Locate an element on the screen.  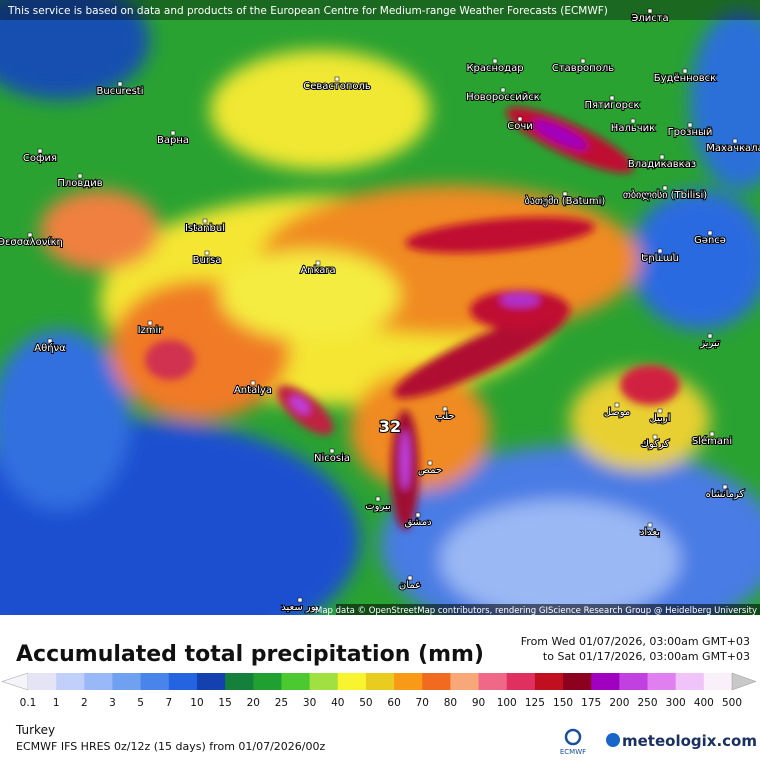
ecmwf-icon is located at coordinates (573, 737).